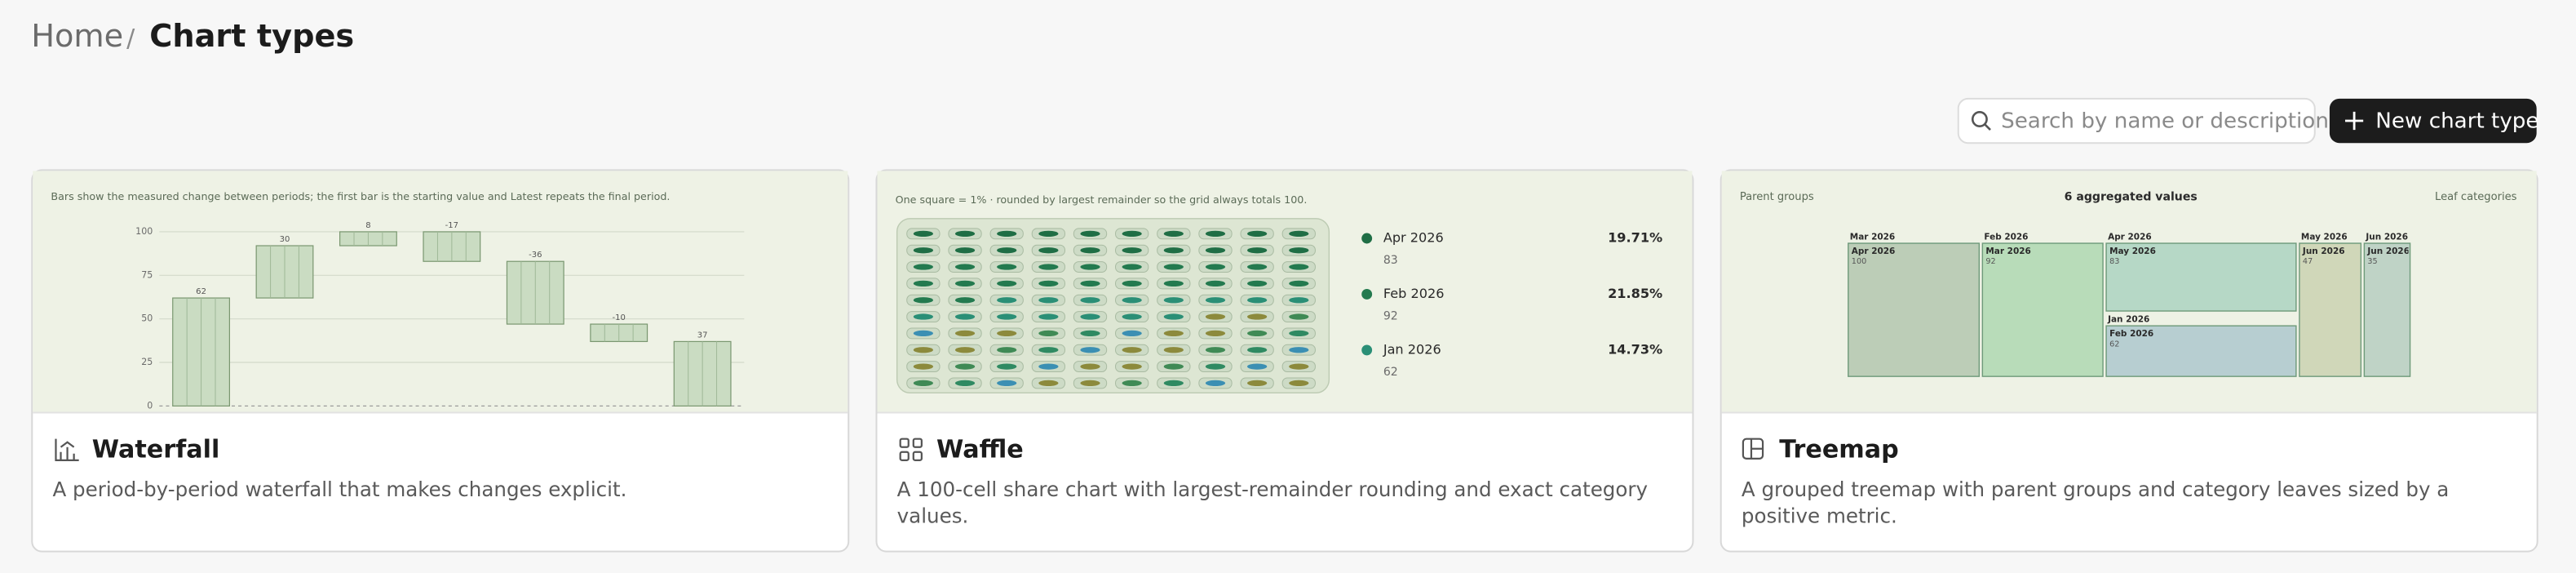 The width and height of the screenshot is (2576, 573). What do you see at coordinates (1635, 349) in the screenshot?
I see `legend-share: 14.73%` at bounding box center [1635, 349].